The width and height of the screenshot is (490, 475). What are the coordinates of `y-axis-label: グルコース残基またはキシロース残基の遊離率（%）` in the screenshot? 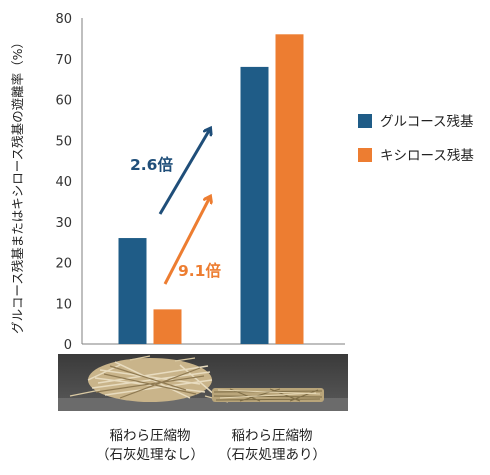 It's located at (17, 185).